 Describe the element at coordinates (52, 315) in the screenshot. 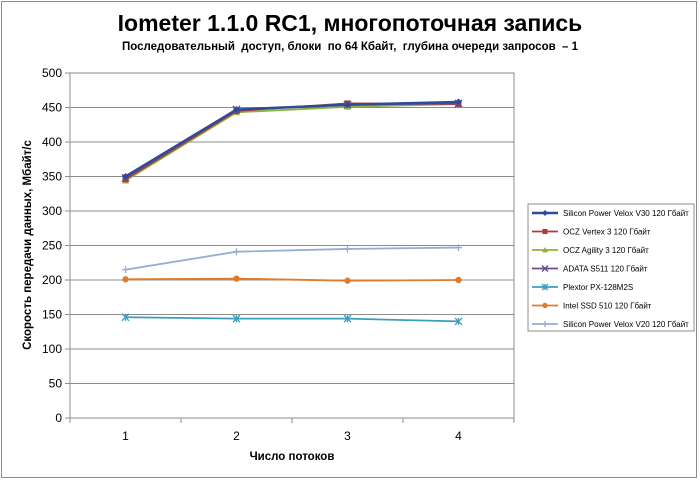

I see `y-tick-label: 150` at that location.